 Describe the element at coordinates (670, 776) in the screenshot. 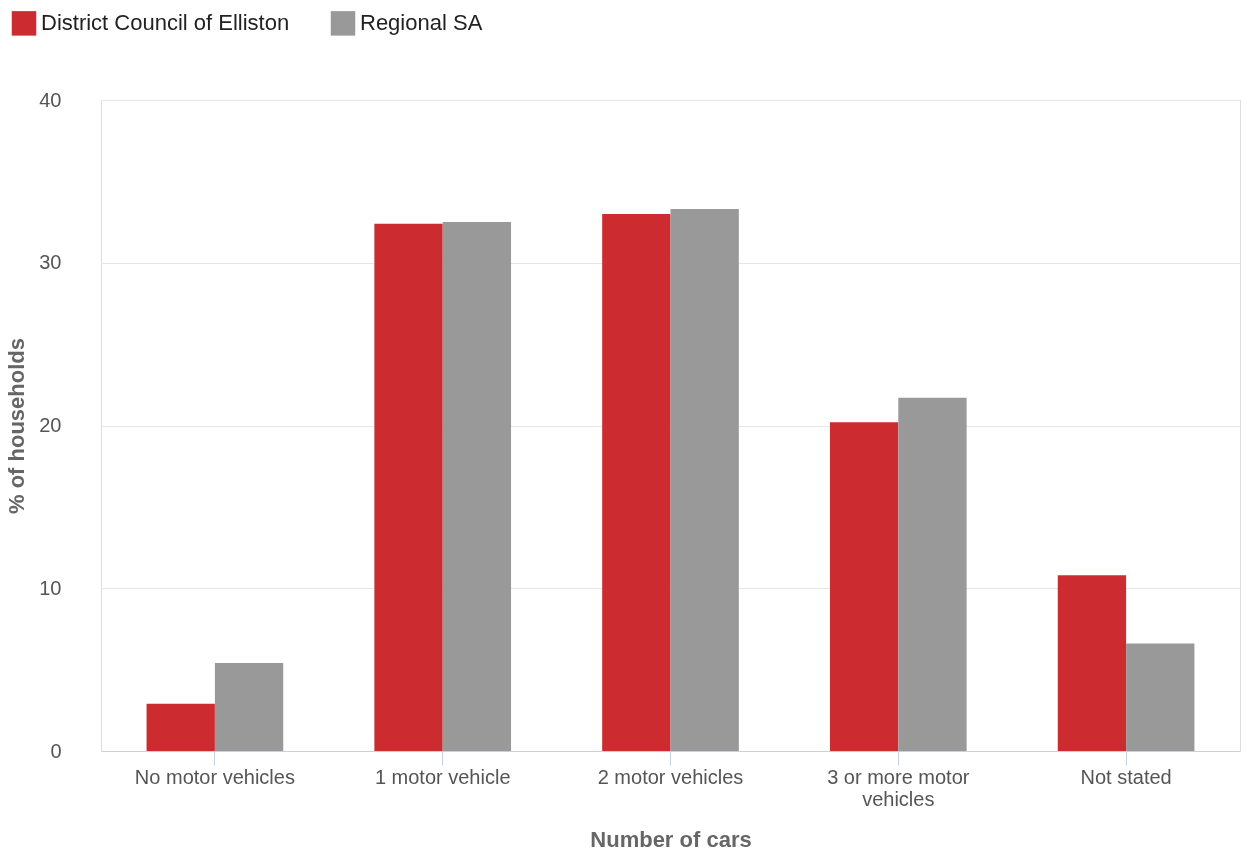

I see `x-tick-label: 2 motor vehicles` at that location.